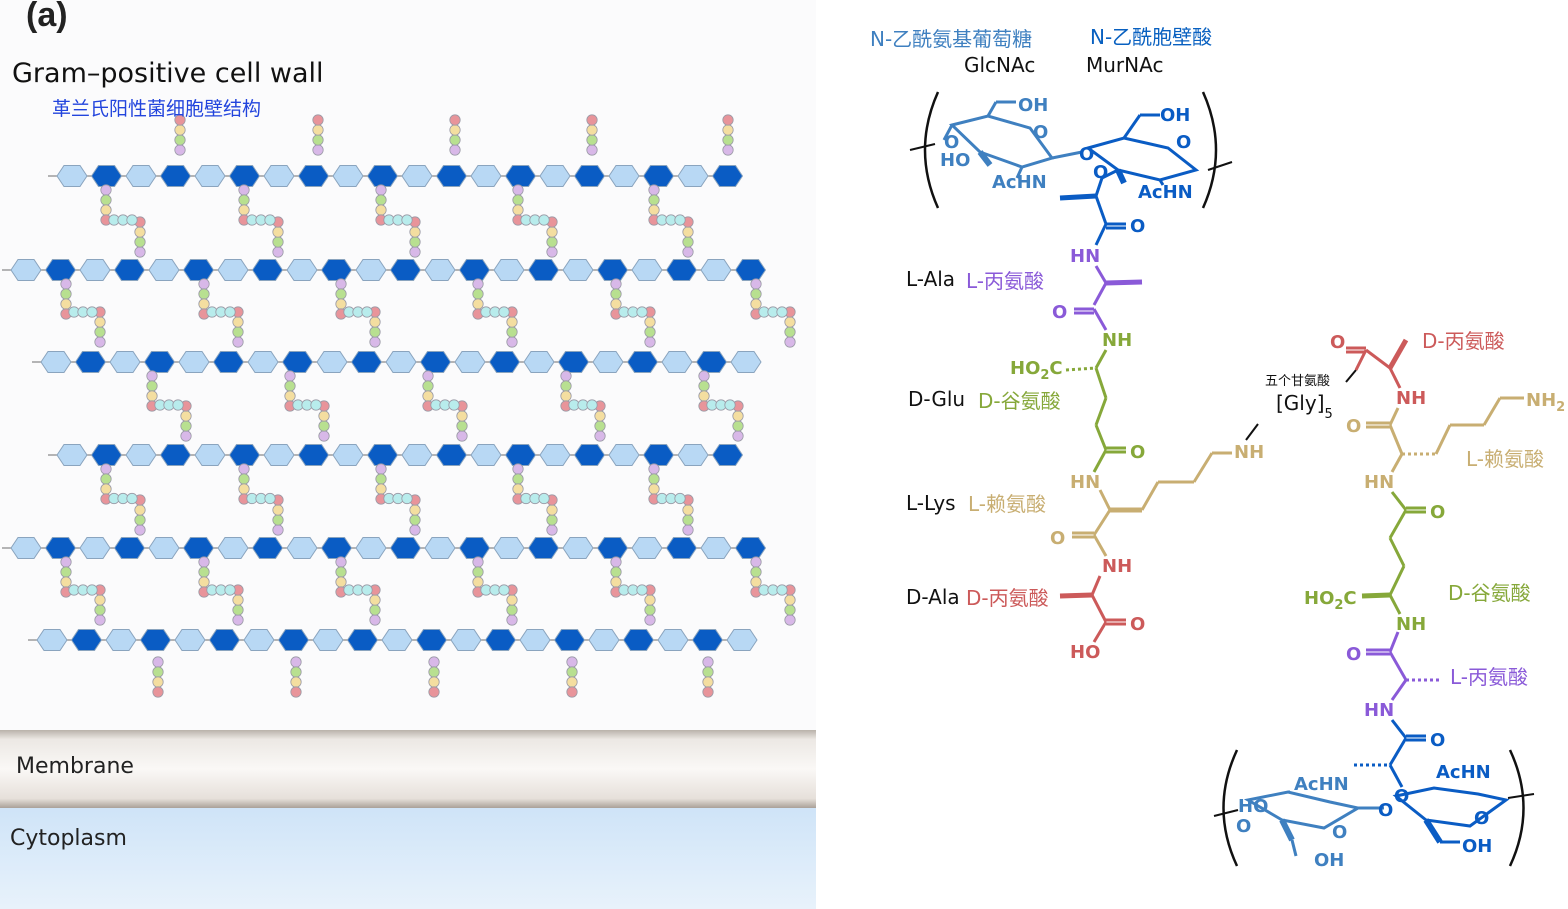 This screenshot has height=909, width=1568. Describe the element at coordinates (1033, 105) in the screenshot. I see `glcnac-oh: OH` at that location.